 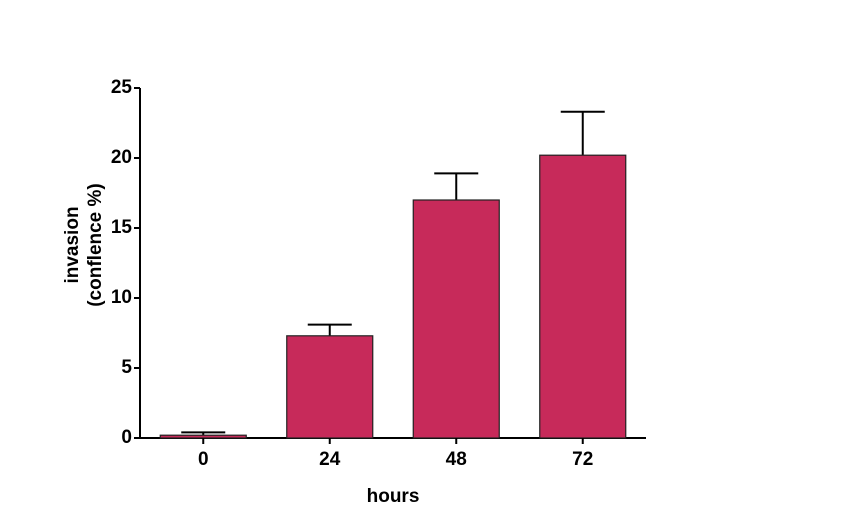 I want to click on y-tick-label: 15, so click(x=122, y=227).